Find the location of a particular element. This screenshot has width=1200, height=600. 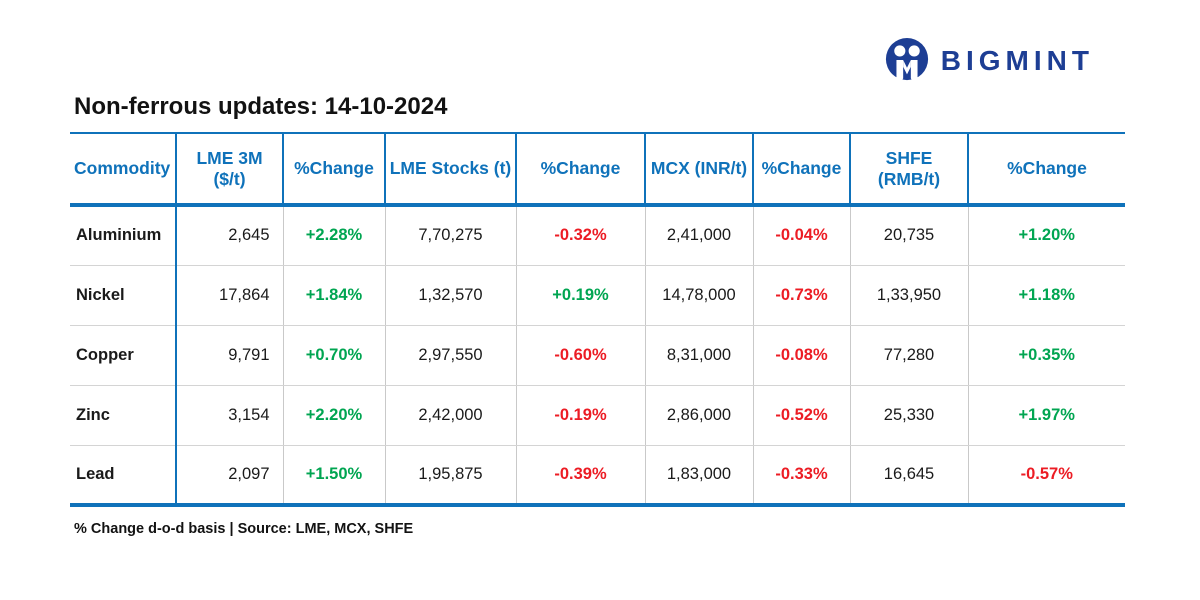

value-cell: 14,78,000 is located at coordinates (699, 295).